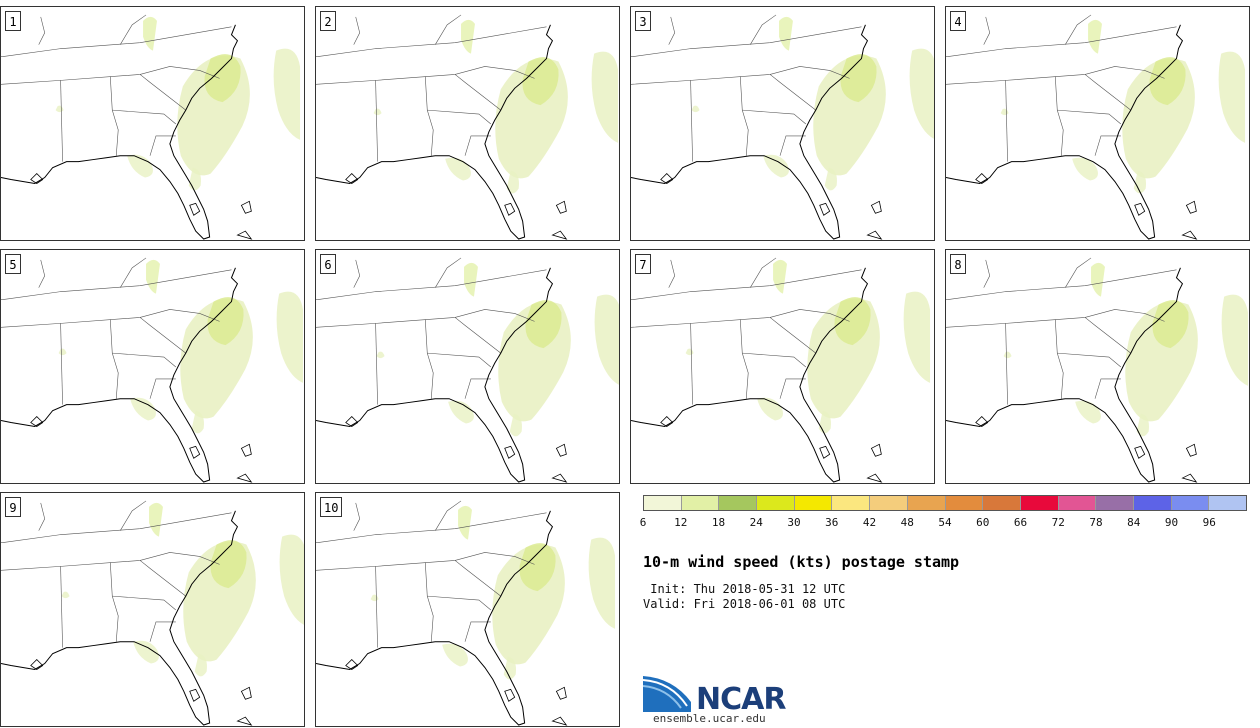 The image size is (1260, 728). I want to click on colorbar-tick-label: 96, so click(1209, 522).